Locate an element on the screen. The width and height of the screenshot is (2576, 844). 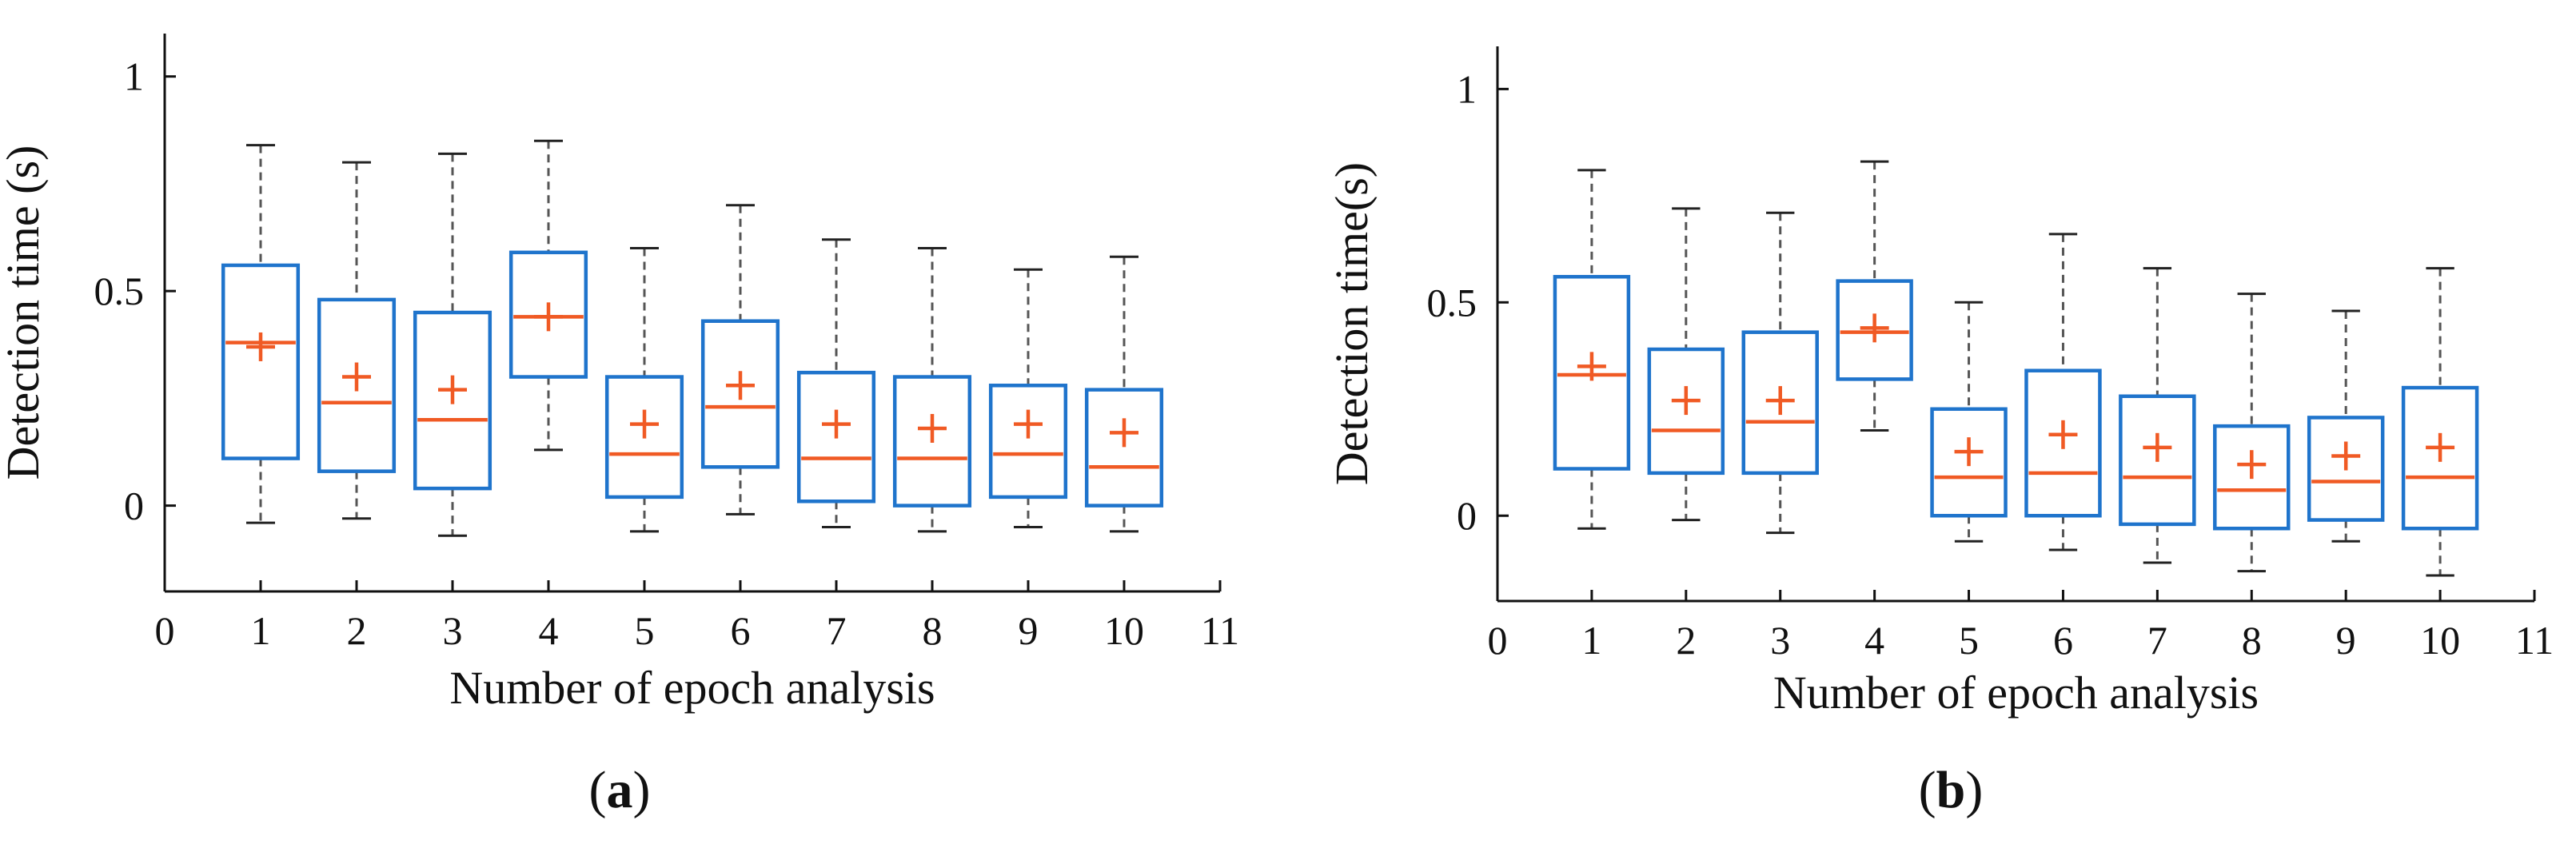
panel-label-b: (b) is located at coordinates (1952, 790).